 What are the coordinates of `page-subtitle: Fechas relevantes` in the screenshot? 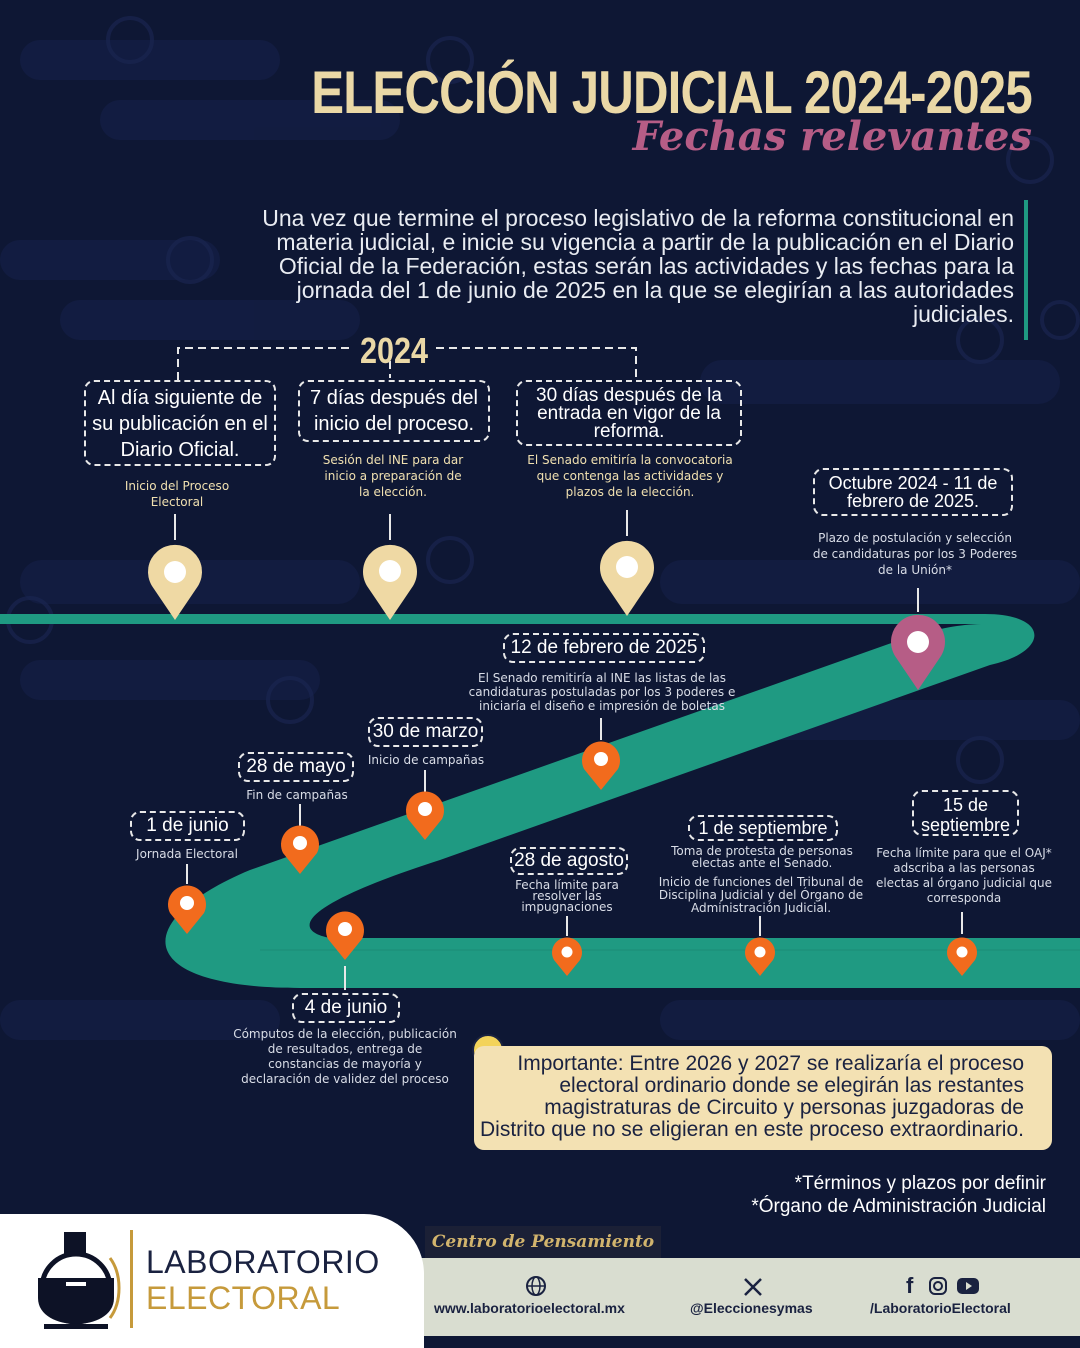 It's located at (832, 136).